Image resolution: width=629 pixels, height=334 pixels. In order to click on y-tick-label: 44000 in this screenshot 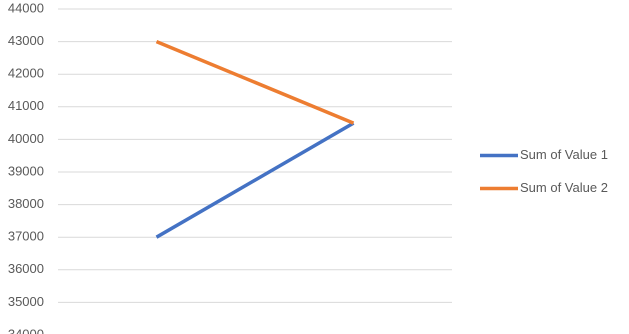, I will do `click(26, 7)`.